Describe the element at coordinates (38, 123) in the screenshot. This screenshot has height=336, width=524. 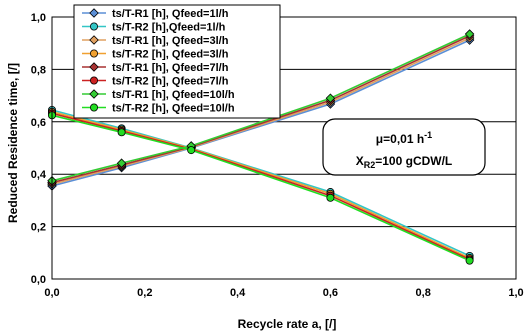
I see `y-tick-label: 0,6` at that location.